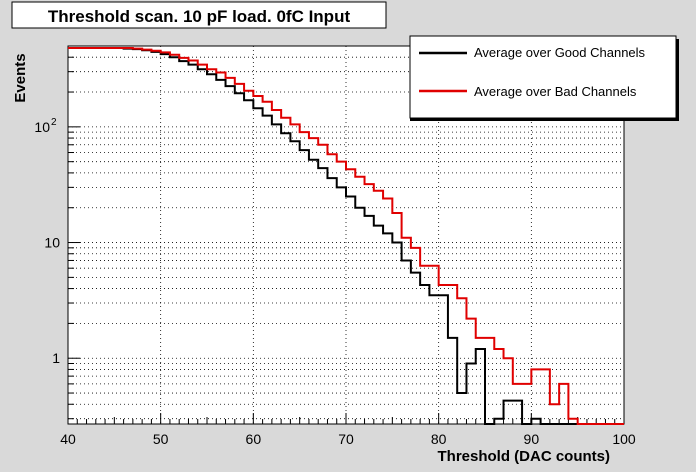 Image resolution: width=696 pixels, height=472 pixels. What do you see at coordinates (544, 119) in the screenshot?
I see `legend-shadow` at bounding box center [544, 119].